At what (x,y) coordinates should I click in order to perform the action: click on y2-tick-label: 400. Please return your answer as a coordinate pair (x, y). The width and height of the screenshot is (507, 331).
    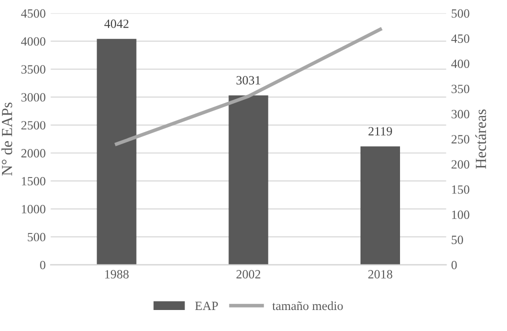
    Looking at the image, I should click on (460, 64).